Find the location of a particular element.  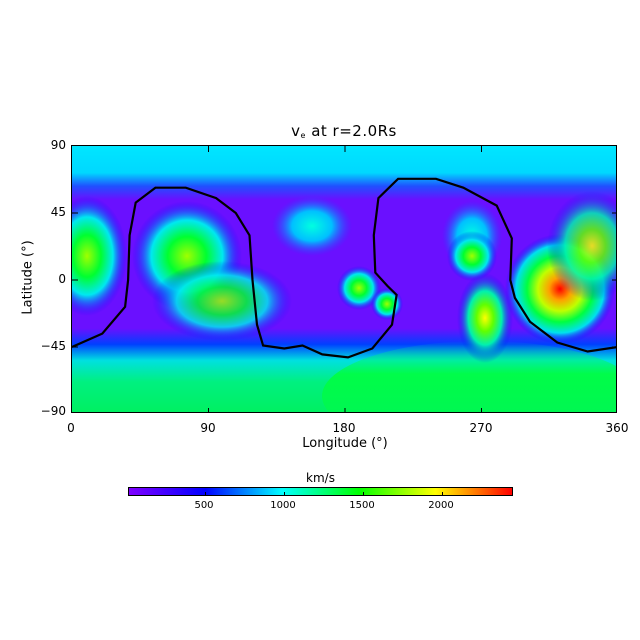

colorbar-tick-label: 2000 is located at coordinates (441, 505).